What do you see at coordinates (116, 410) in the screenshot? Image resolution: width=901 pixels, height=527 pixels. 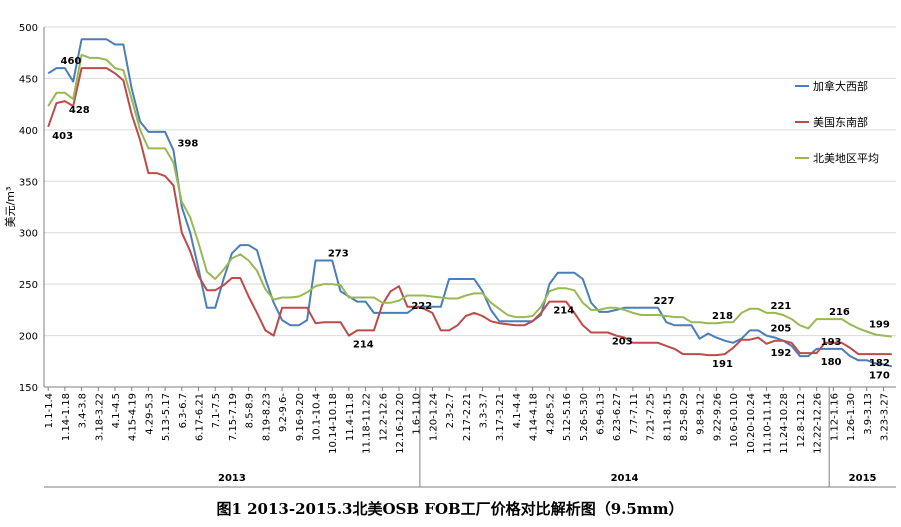 I see `x-tick-label: 4.1-4.5` at bounding box center [116, 410].